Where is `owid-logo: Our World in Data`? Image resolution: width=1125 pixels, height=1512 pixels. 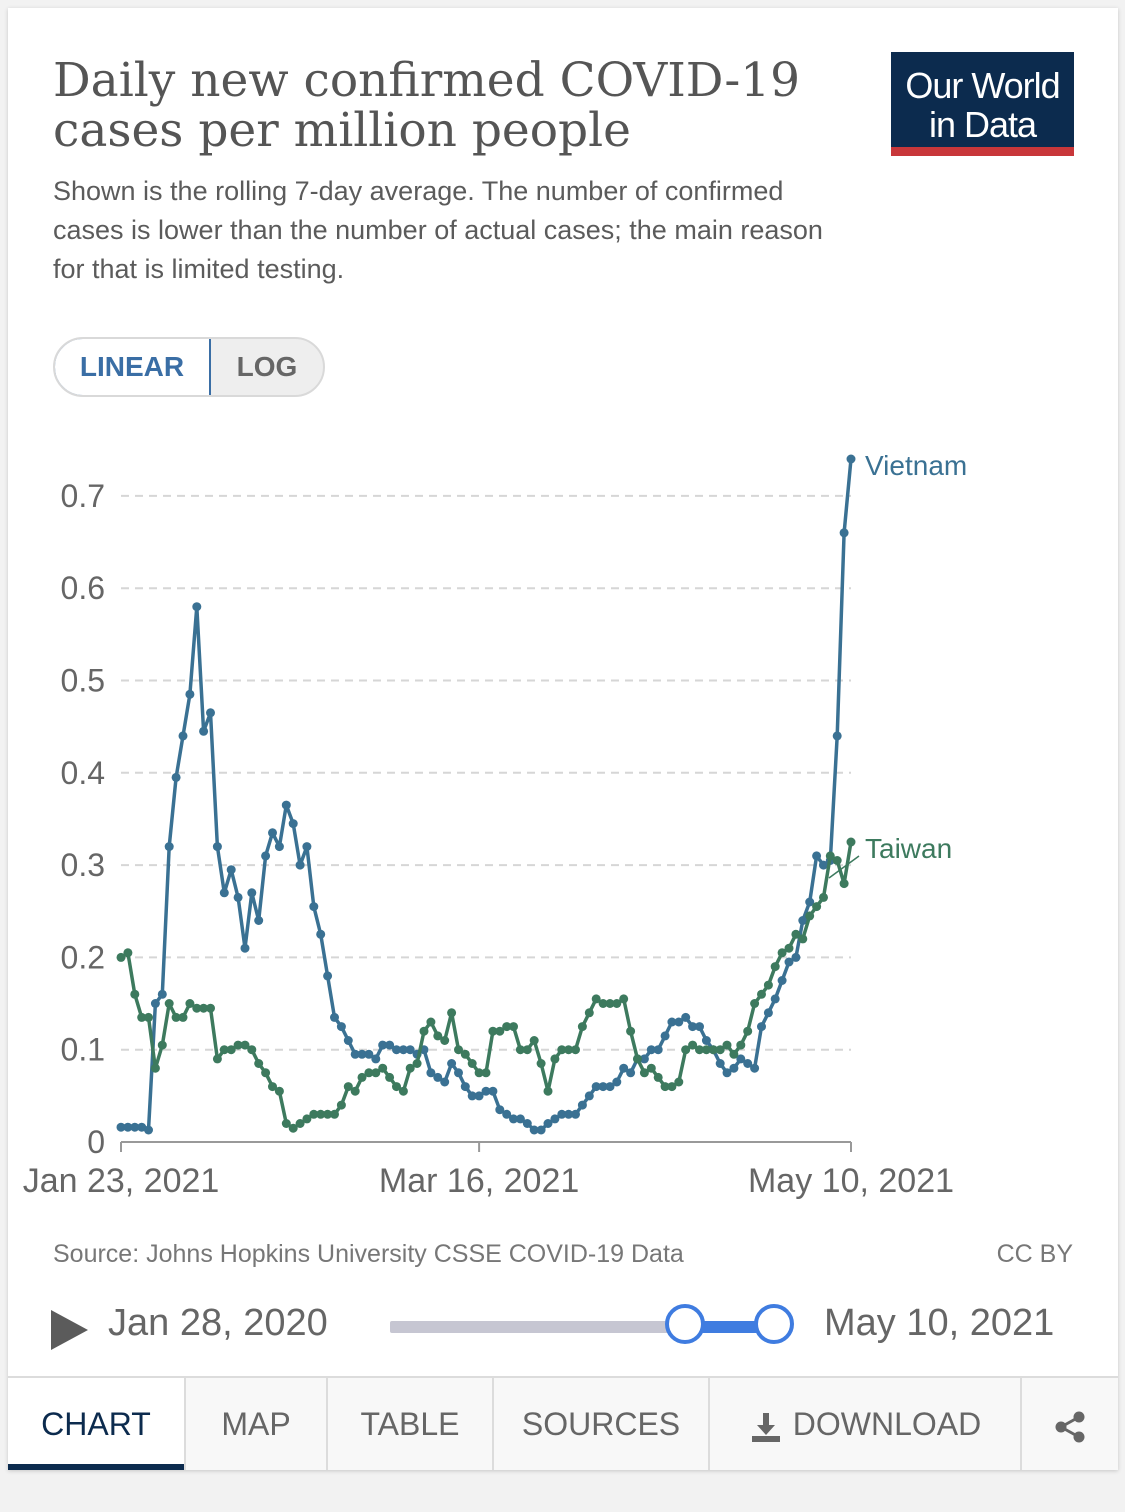
owid-logo: Our World in Data is located at coordinates (982, 104).